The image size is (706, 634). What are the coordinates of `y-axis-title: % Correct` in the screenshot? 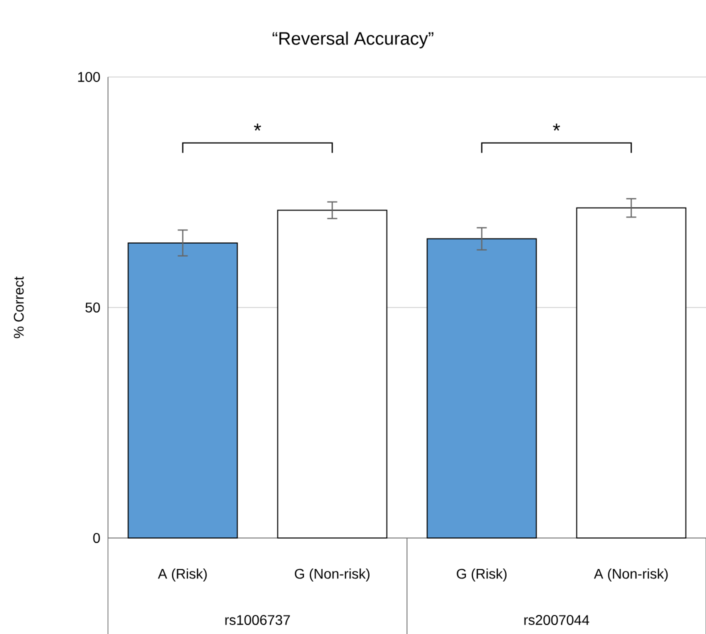 It's located at (19, 307).